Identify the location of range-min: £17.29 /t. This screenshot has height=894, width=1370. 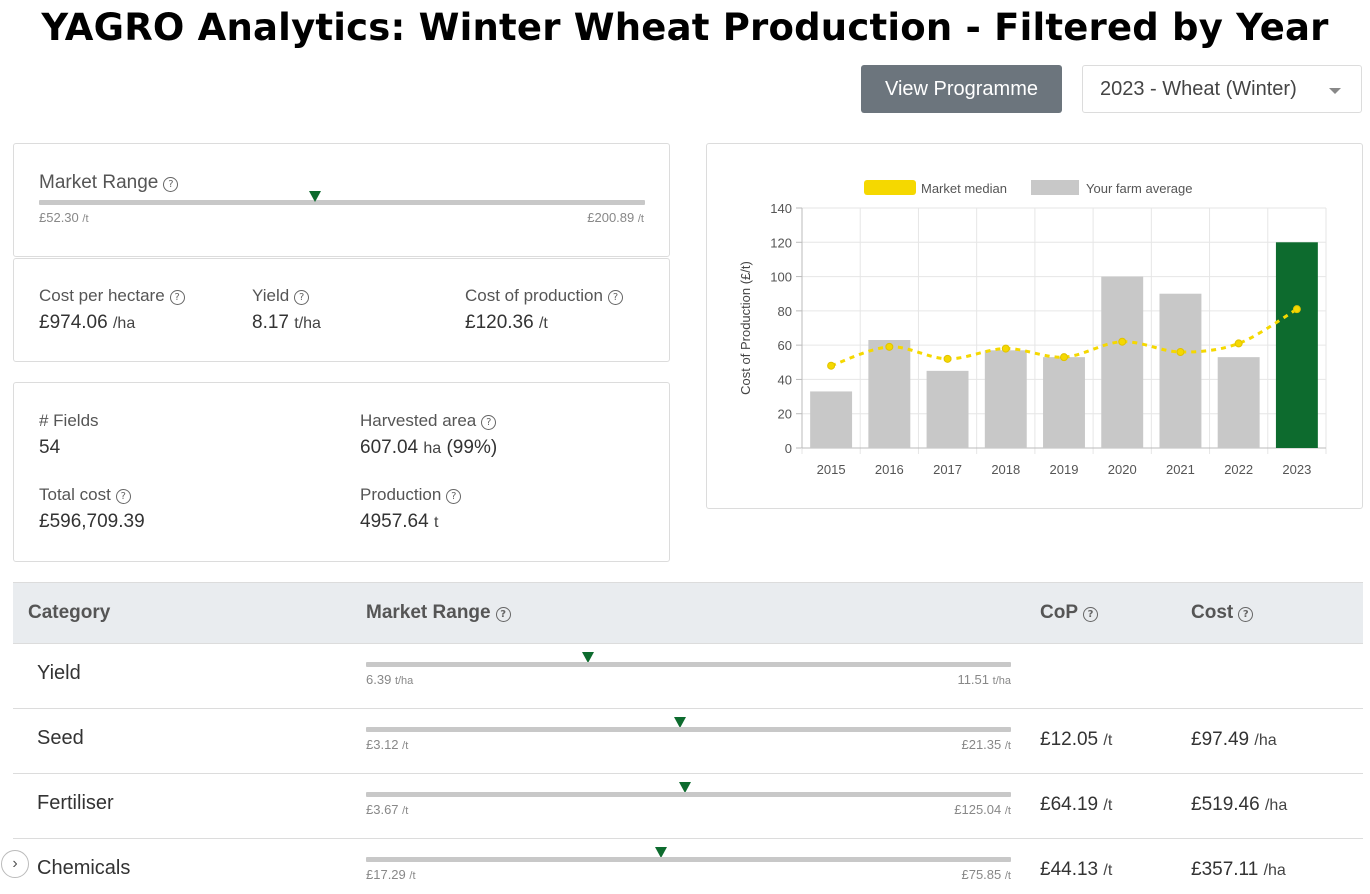
(391, 874).